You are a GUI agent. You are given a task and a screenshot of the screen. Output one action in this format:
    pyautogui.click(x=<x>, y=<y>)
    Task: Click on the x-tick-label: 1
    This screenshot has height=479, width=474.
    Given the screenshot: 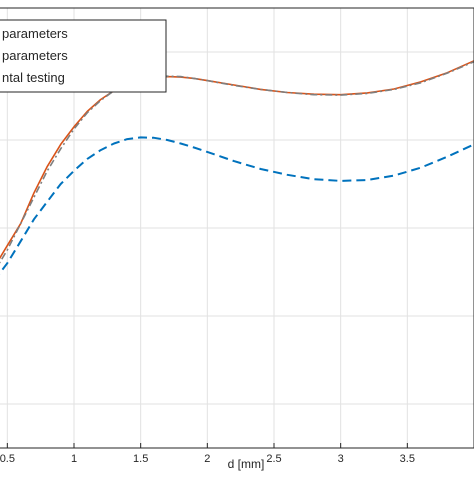 What is the action you would take?
    pyautogui.click(x=74, y=459)
    